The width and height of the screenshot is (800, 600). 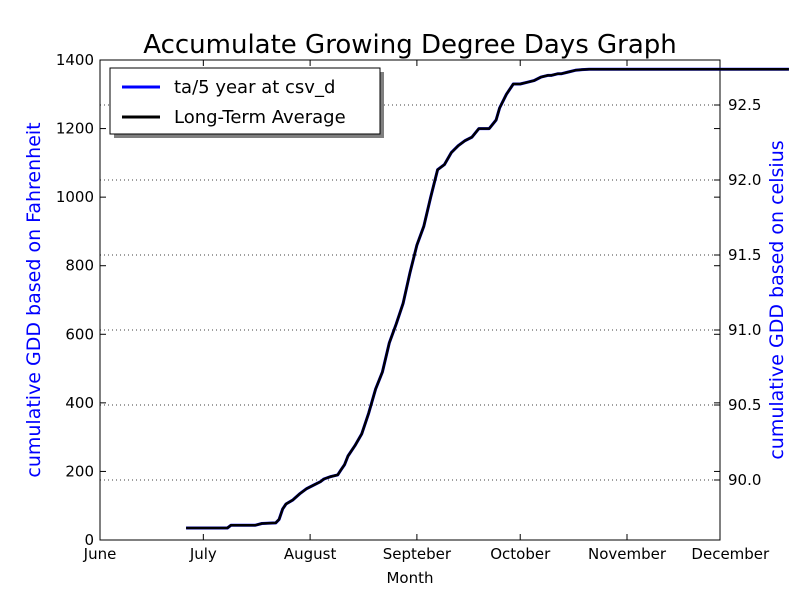 What do you see at coordinates (730, 554) in the screenshot?
I see `x-tick-label: December` at bounding box center [730, 554].